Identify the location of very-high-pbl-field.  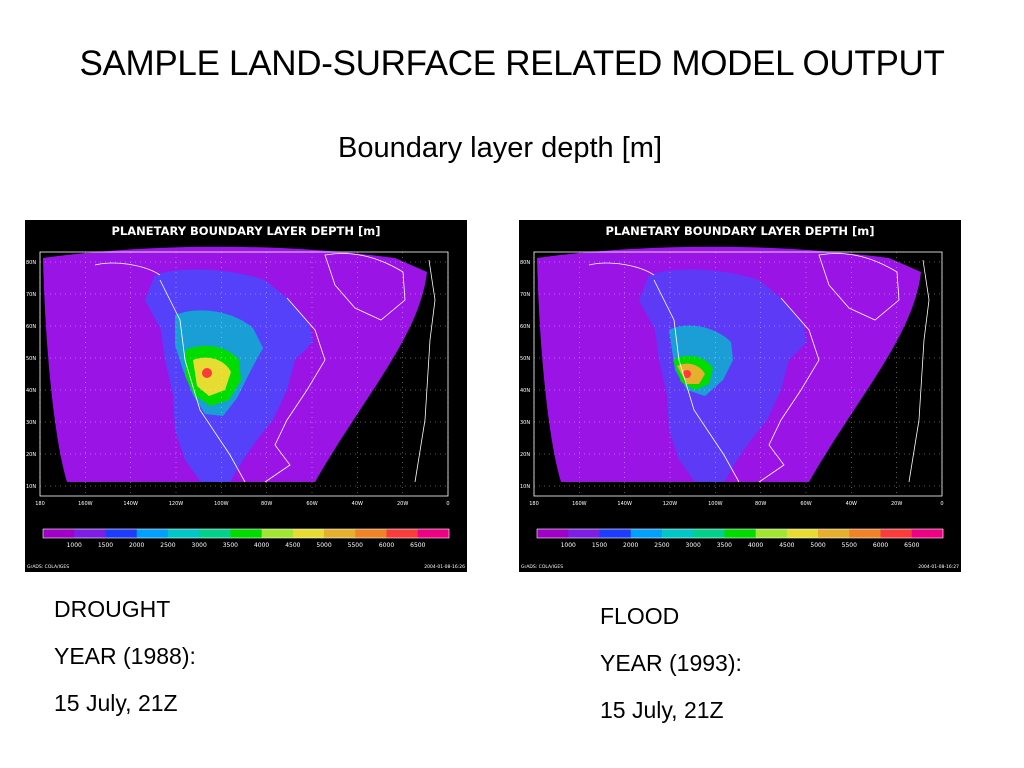
(691, 373).